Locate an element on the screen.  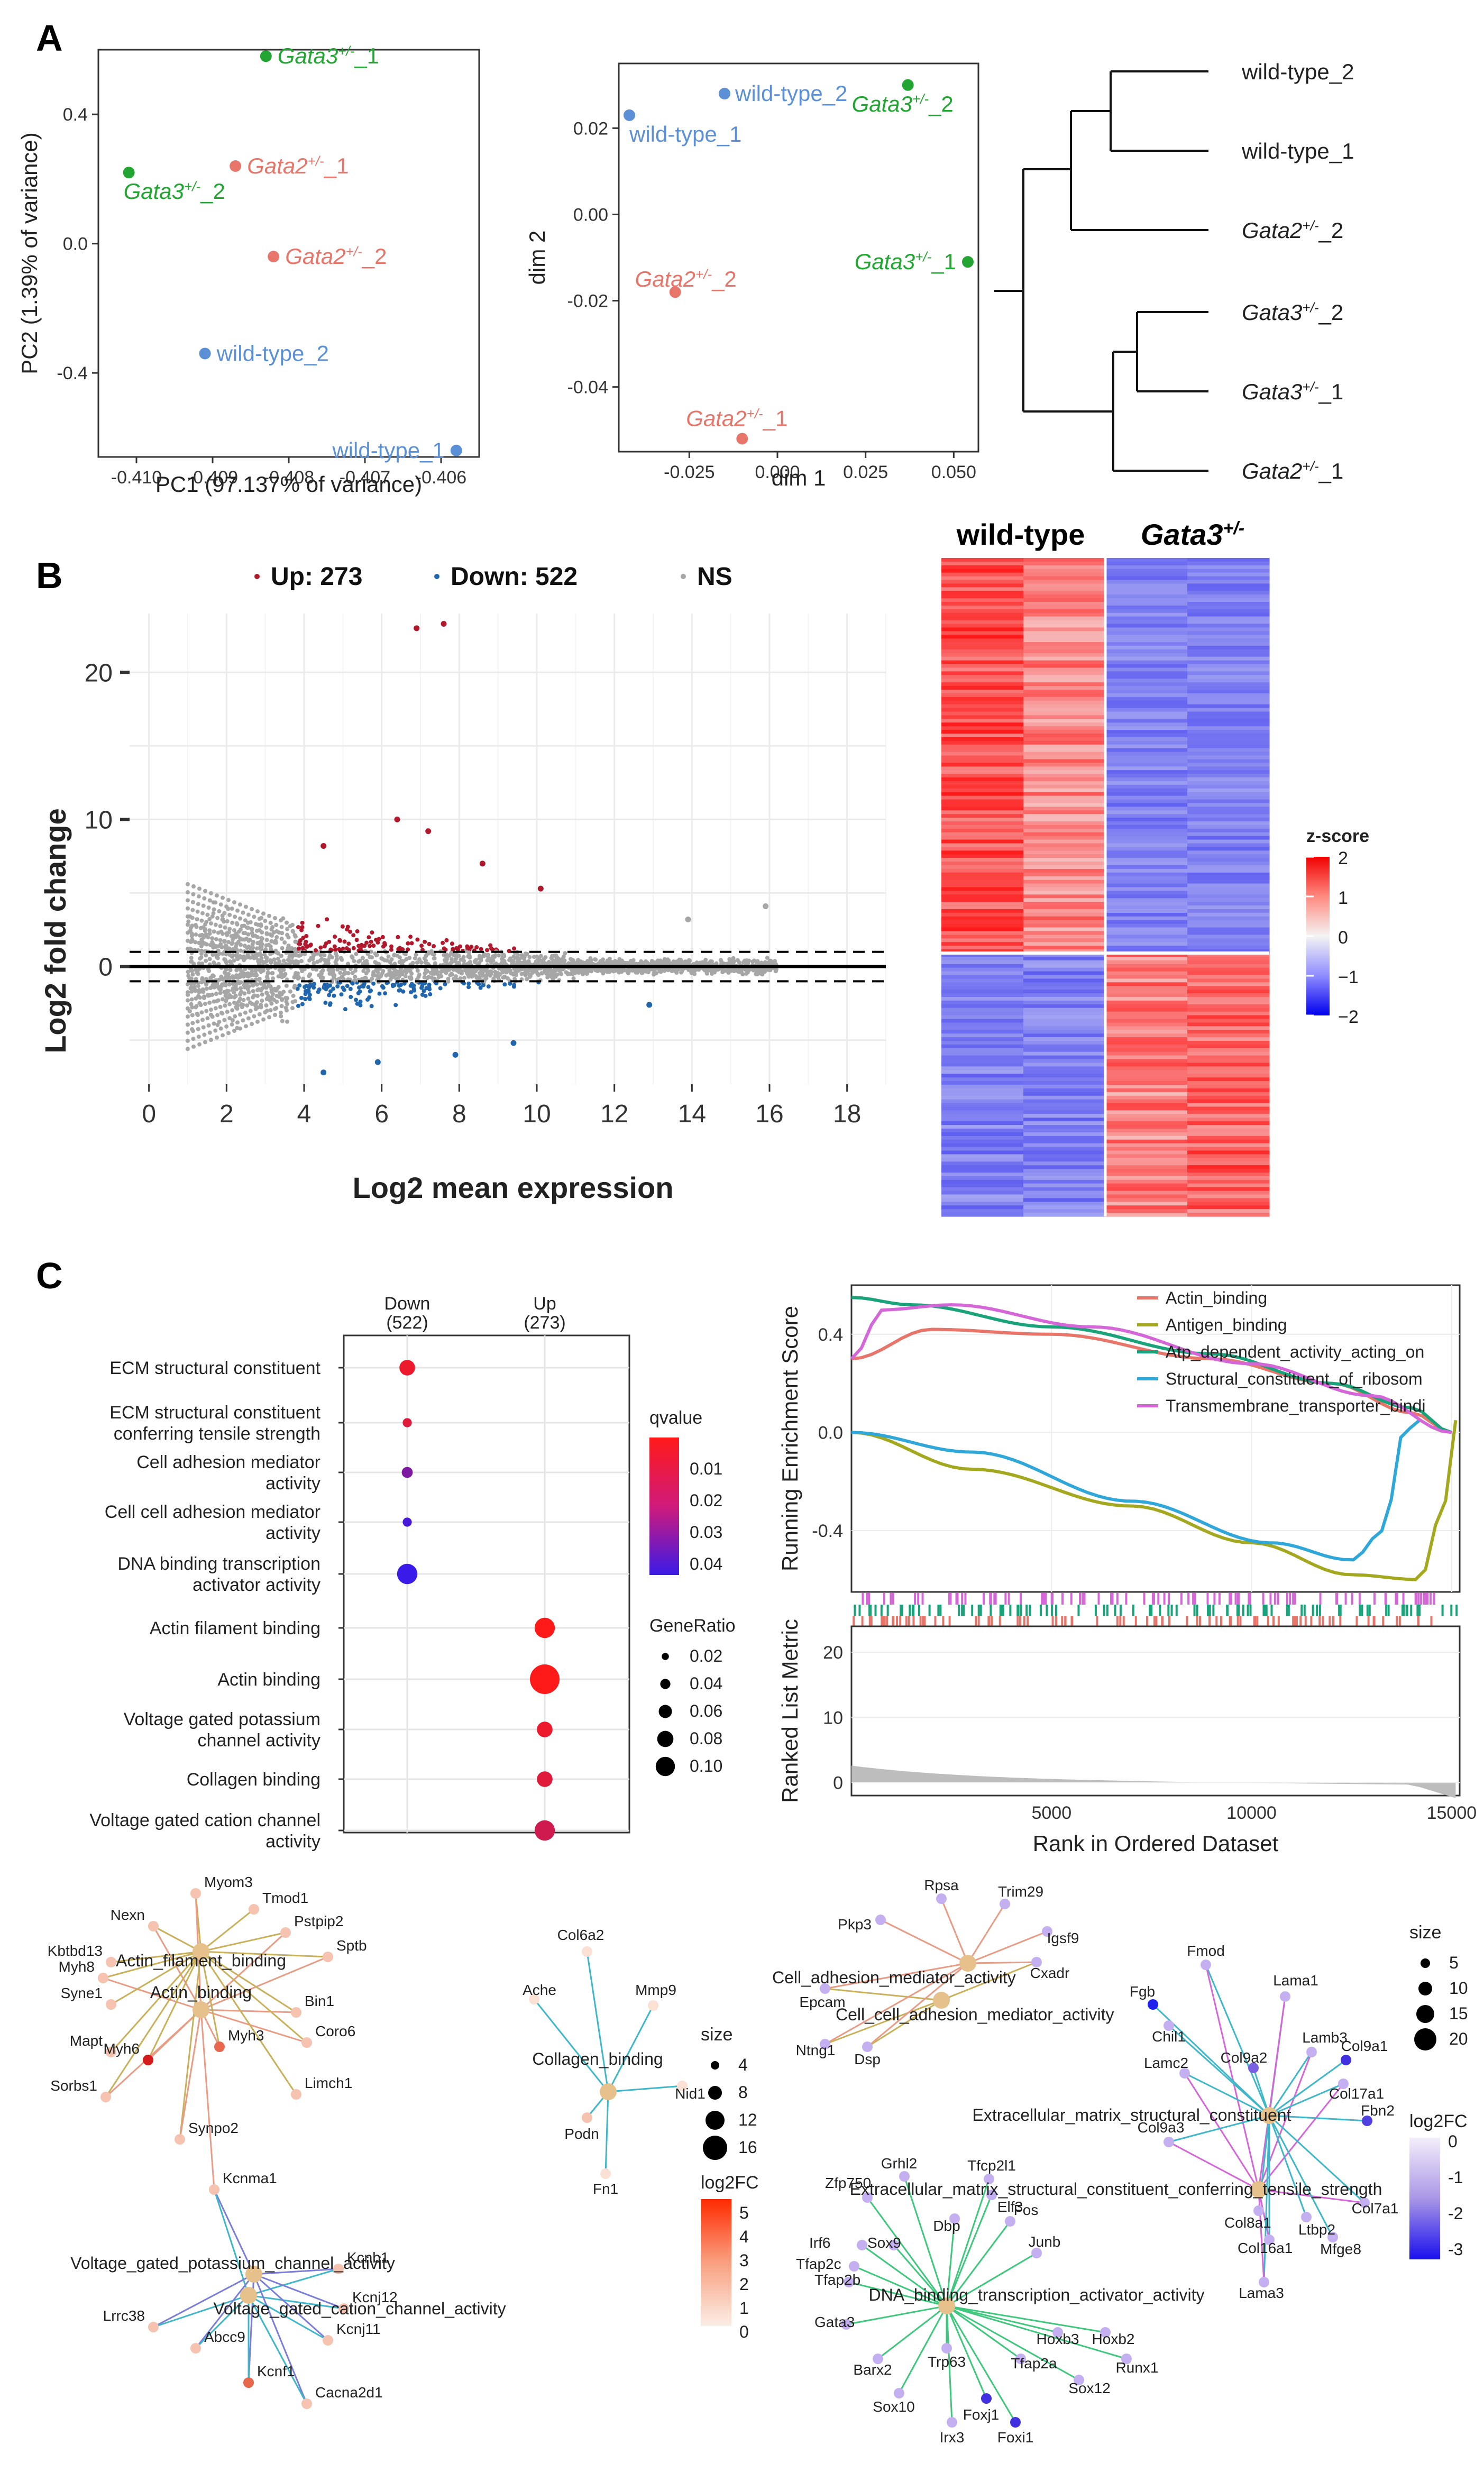
generatio-marker is located at coordinates (665, 1684).